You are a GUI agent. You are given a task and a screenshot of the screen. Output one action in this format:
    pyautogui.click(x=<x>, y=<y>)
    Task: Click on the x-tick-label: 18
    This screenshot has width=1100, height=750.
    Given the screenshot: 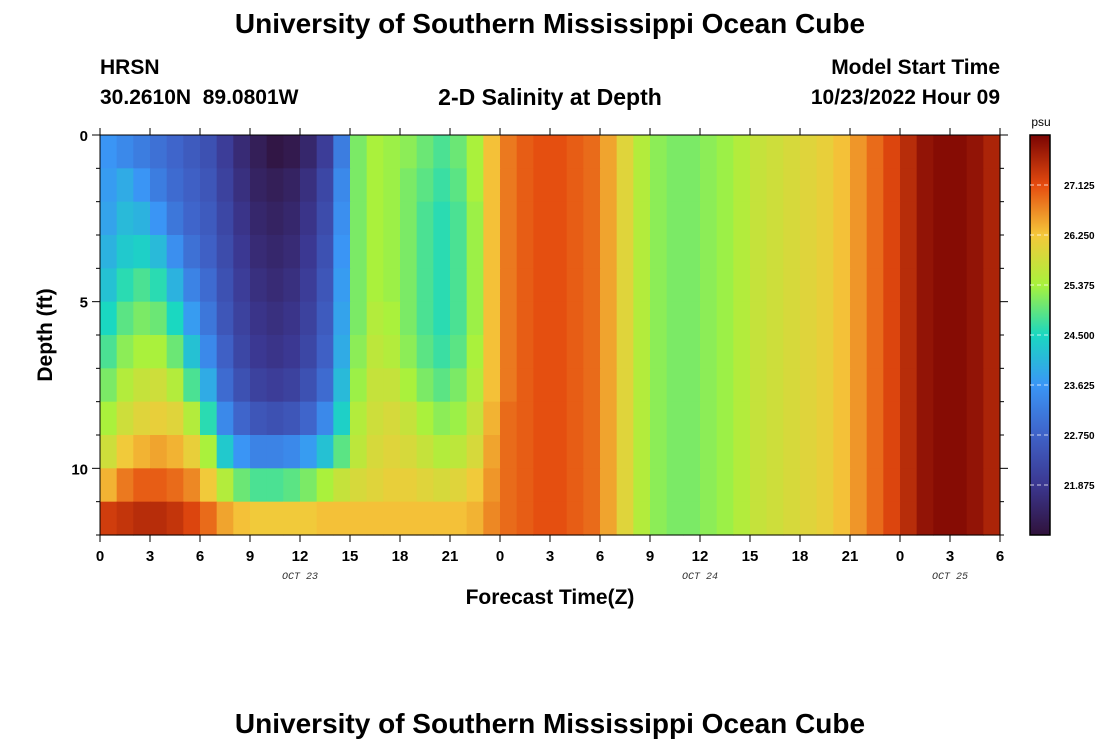 What is the action you would take?
    pyautogui.click(x=400, y=556)
    